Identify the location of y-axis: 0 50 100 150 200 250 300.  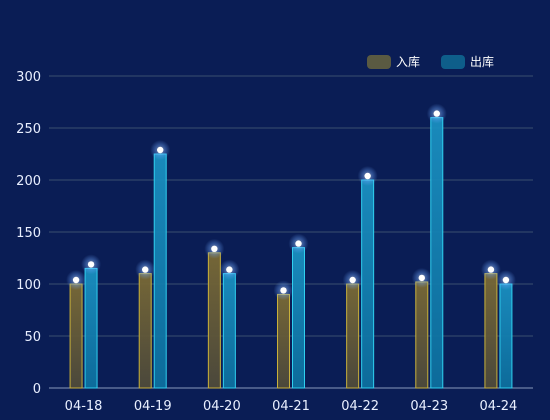
(28, 233).